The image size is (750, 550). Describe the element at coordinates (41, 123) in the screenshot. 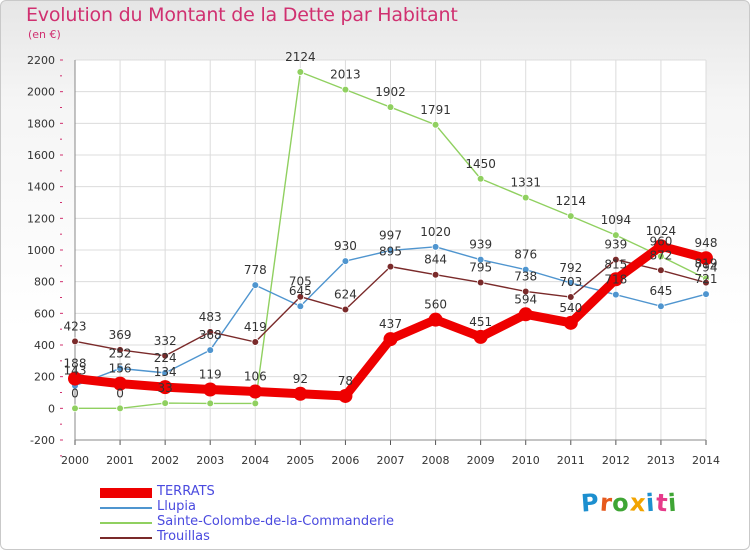

I see `y-tick-label: 1800` at that location.